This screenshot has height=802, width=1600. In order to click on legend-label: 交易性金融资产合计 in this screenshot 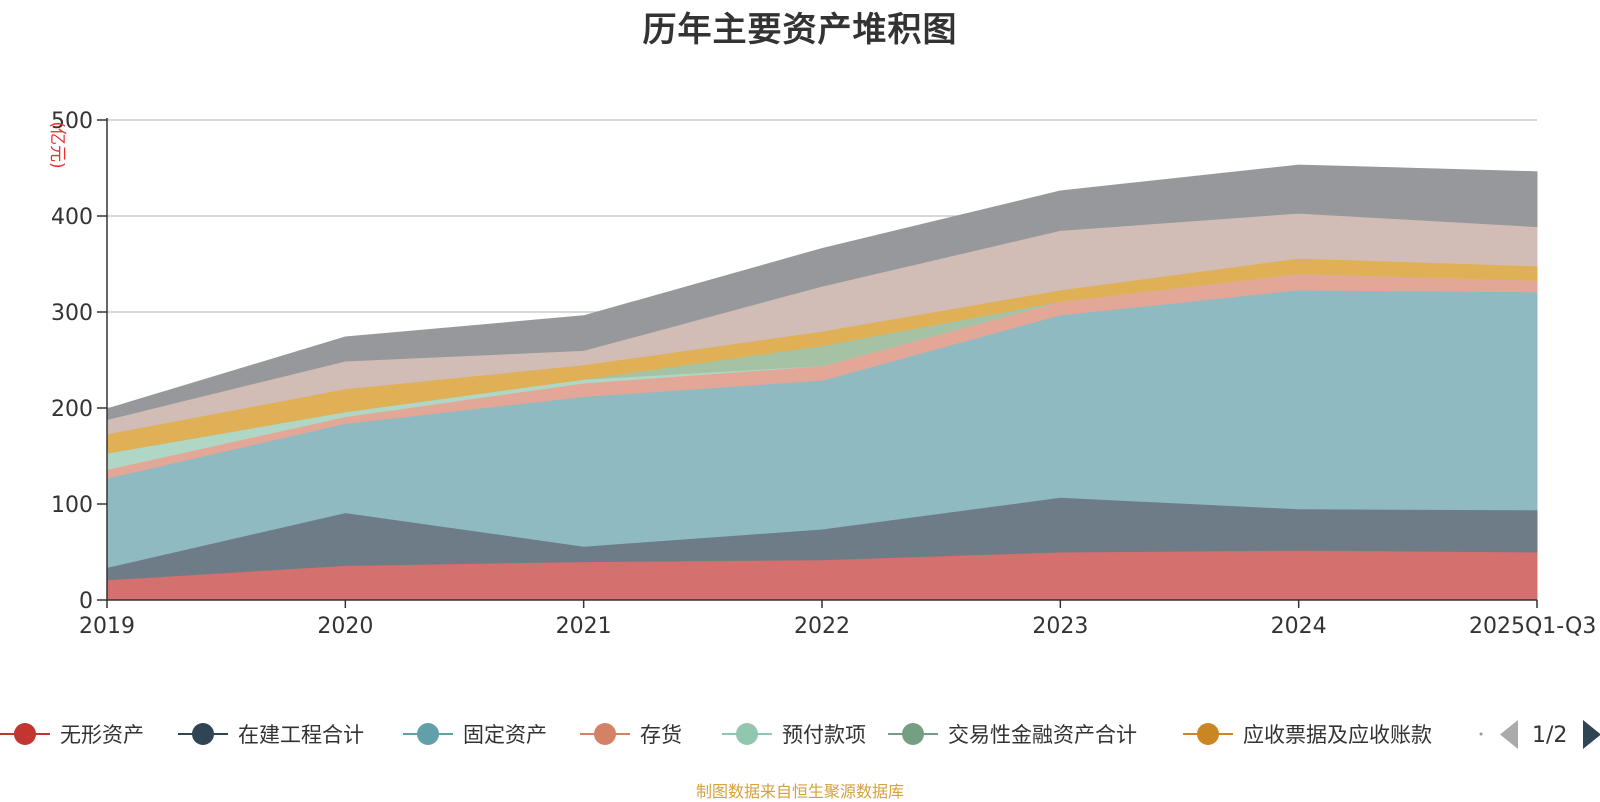, I will do `click(1042, 735)`.